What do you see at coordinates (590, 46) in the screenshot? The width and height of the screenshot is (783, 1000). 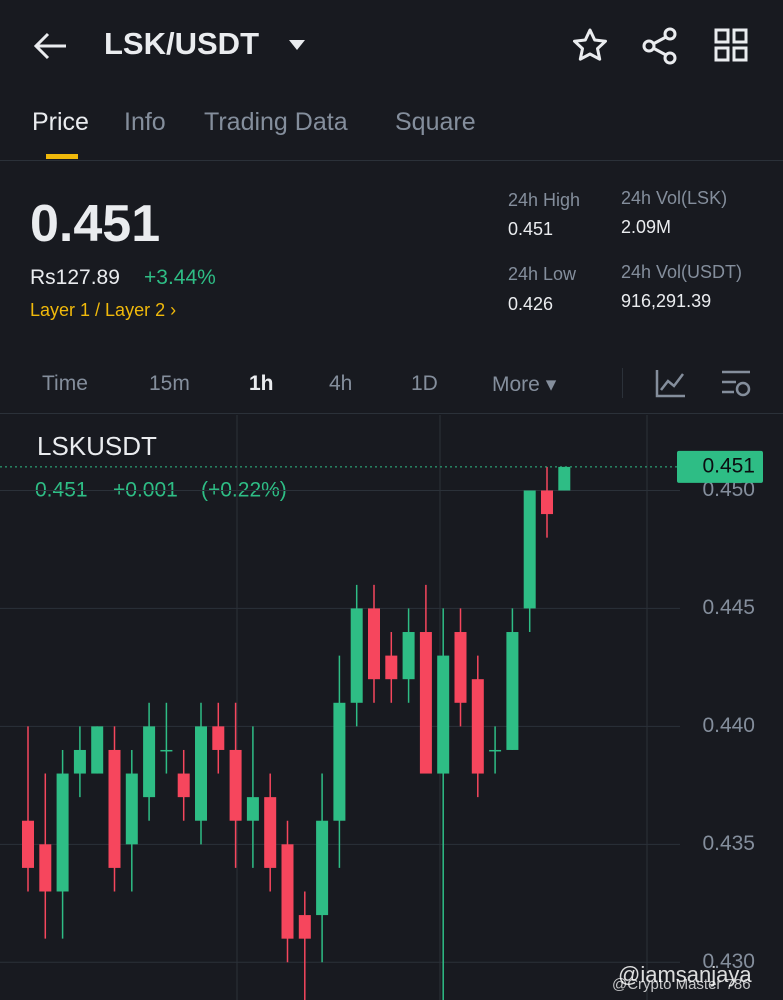 I see `star-icon` at bounding box center [590, 46].